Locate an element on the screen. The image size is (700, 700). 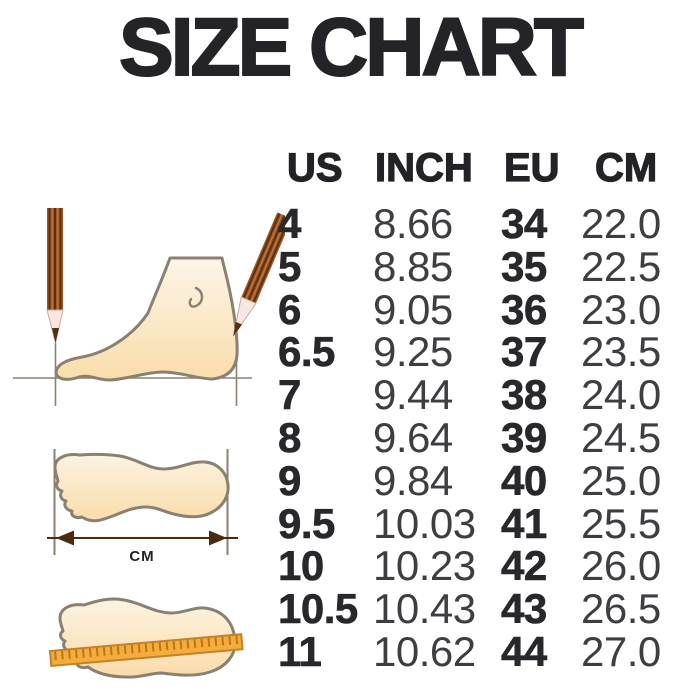
size-cell: 34 is located at coordinates (524, 223).